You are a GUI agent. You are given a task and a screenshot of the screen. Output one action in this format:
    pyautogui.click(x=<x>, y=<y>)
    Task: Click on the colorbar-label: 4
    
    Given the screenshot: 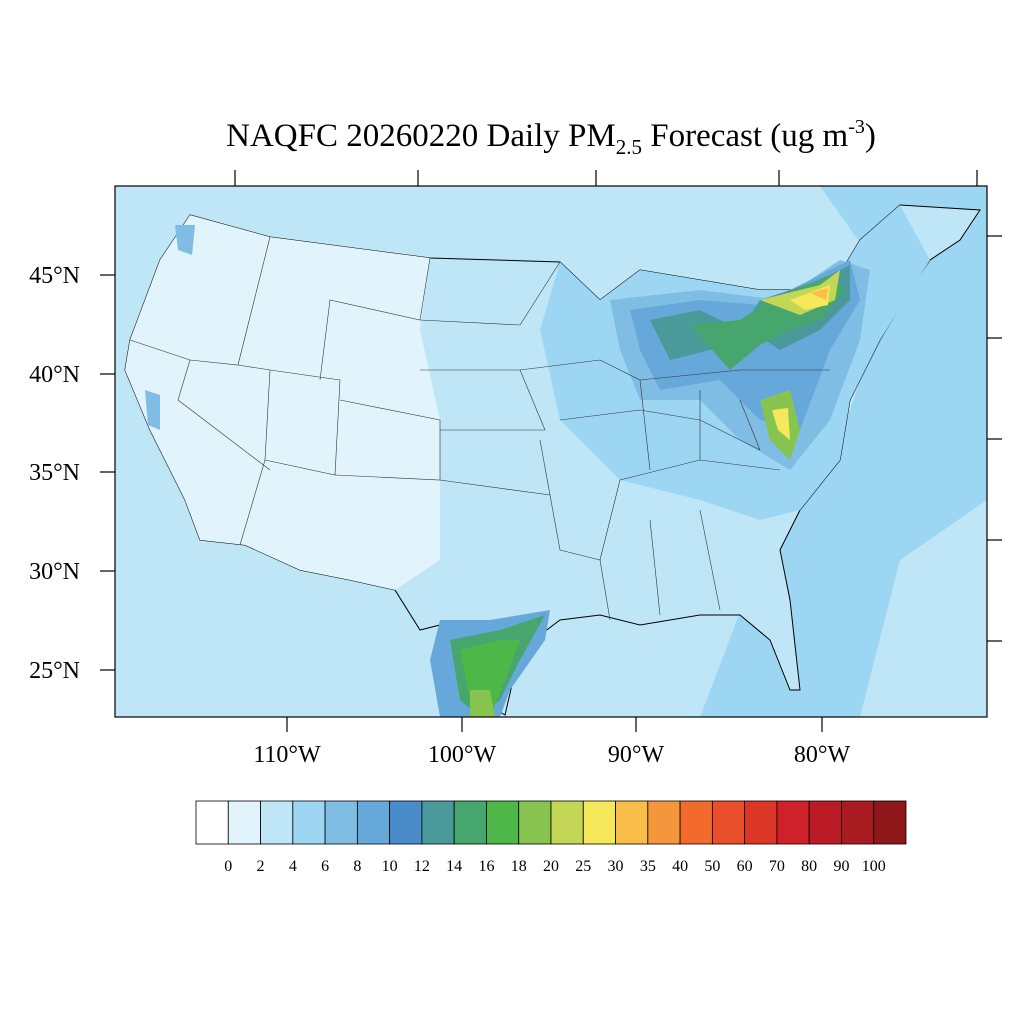 What is the action you would take?
    pyautogui.click(x=293, y=866)
    